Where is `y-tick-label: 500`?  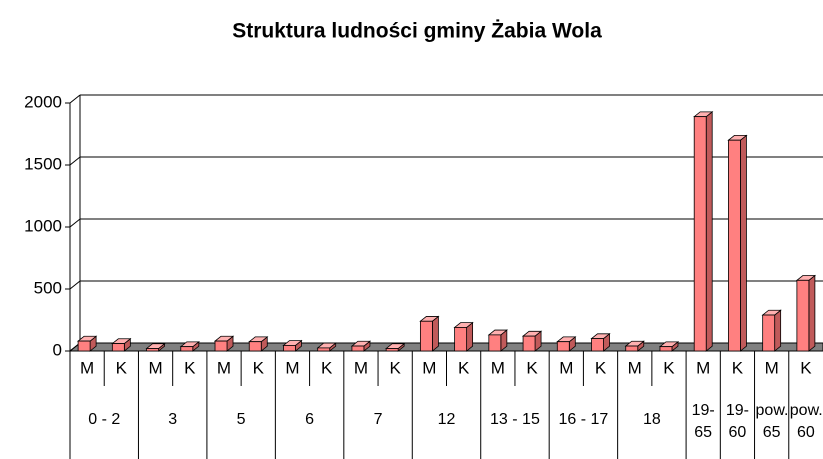
y-tick-label: 500 is located at coordinates (48, 287).